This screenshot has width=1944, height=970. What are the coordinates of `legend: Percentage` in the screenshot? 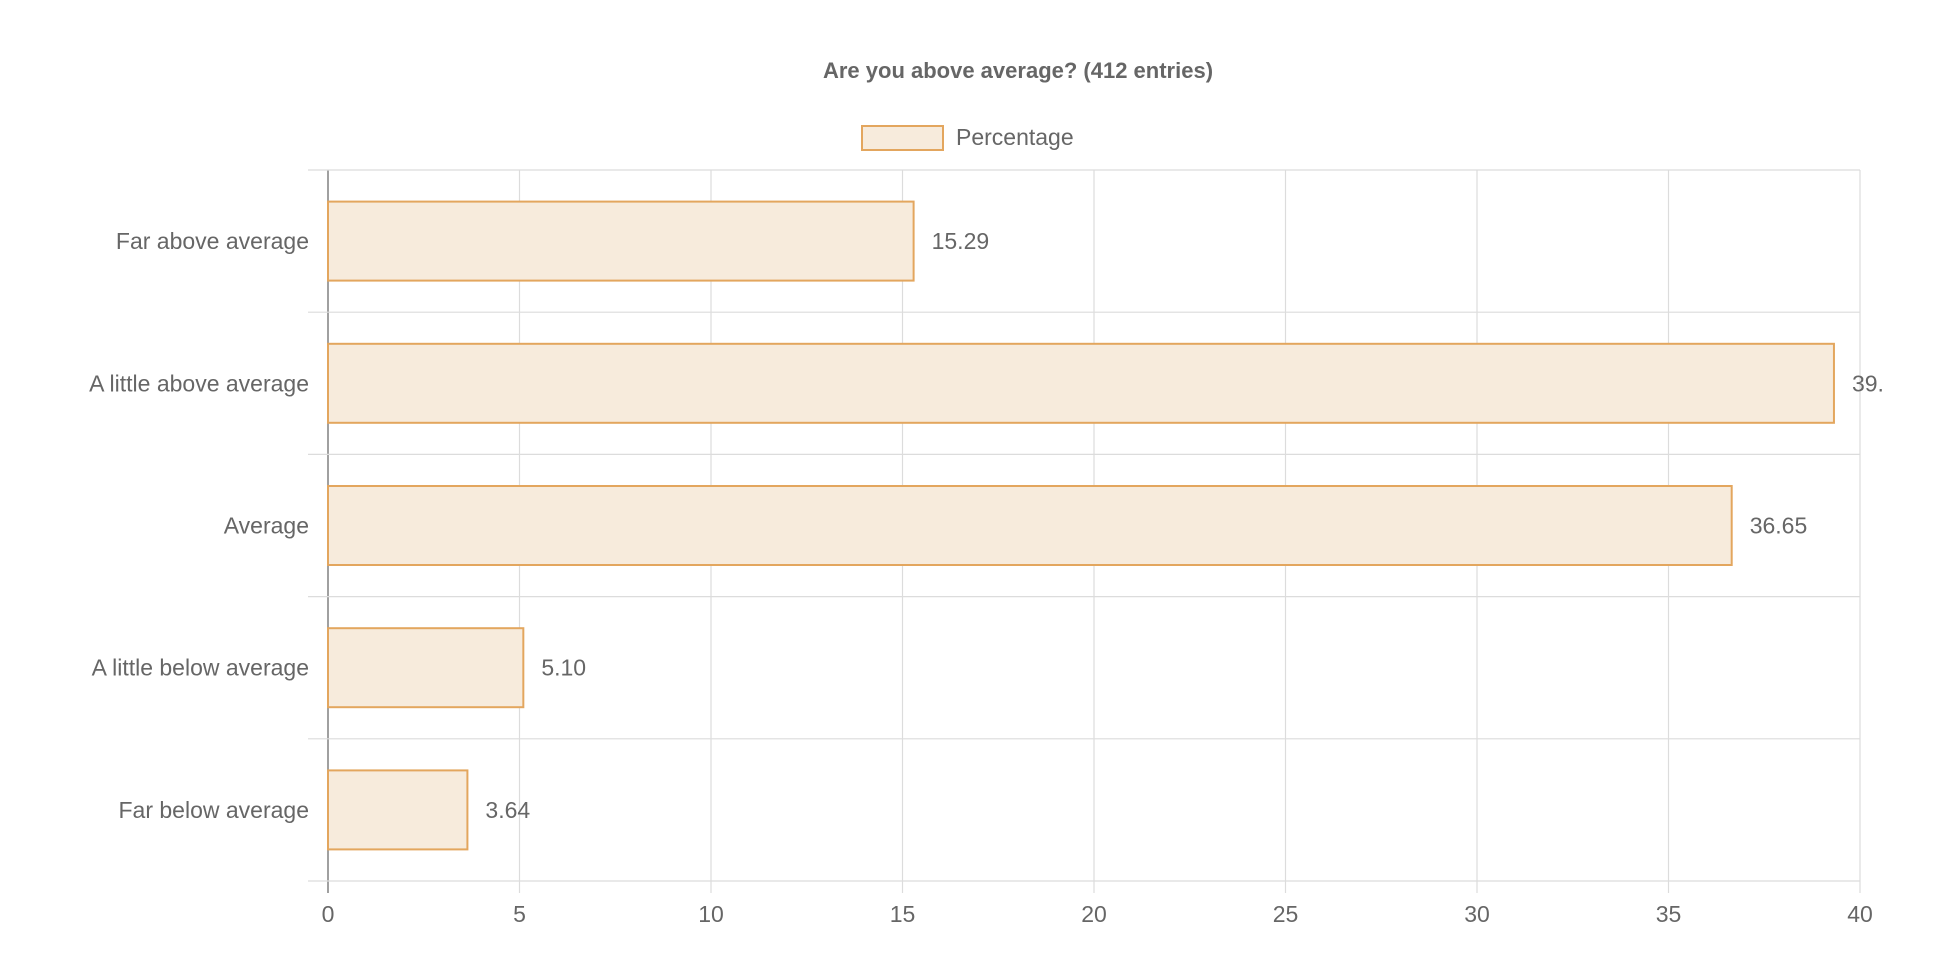 It's located at (967, 137).